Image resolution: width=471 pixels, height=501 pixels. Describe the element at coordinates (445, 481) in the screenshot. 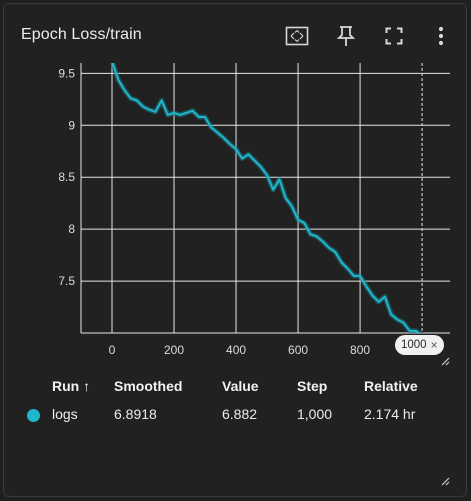

I see `card-resize-handle-icon` at that location.